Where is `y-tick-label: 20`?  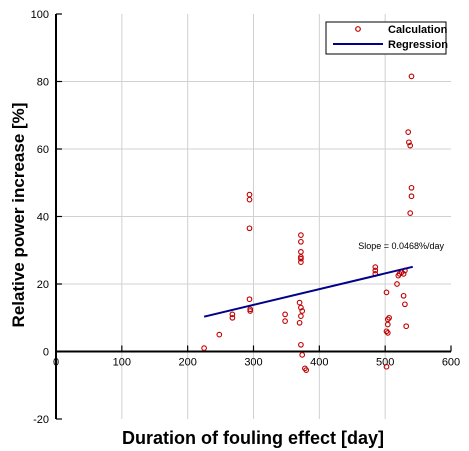 y-tick-label: 20 is located at coordinates (43, 285).